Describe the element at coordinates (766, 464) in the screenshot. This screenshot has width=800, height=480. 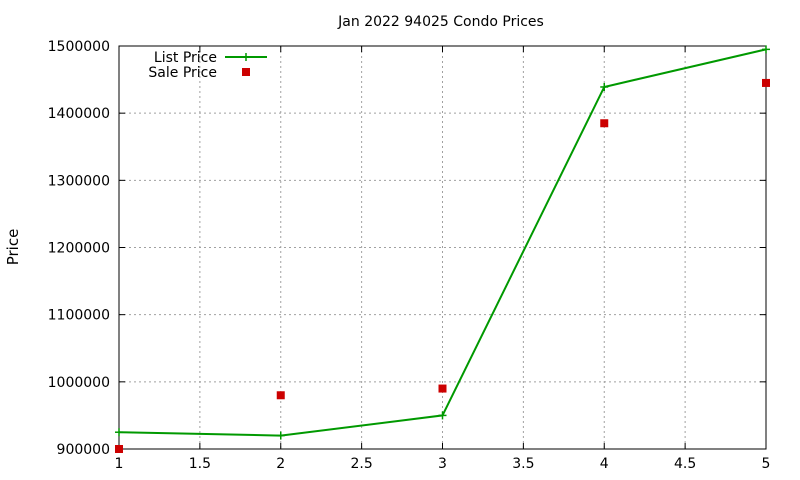
I see `x-tick-label: 5` at that location.